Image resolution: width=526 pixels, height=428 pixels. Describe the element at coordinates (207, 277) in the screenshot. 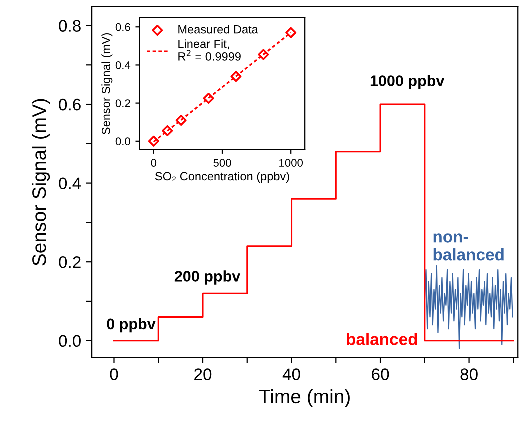

I see `annotation: 200 ppbv` at that location.